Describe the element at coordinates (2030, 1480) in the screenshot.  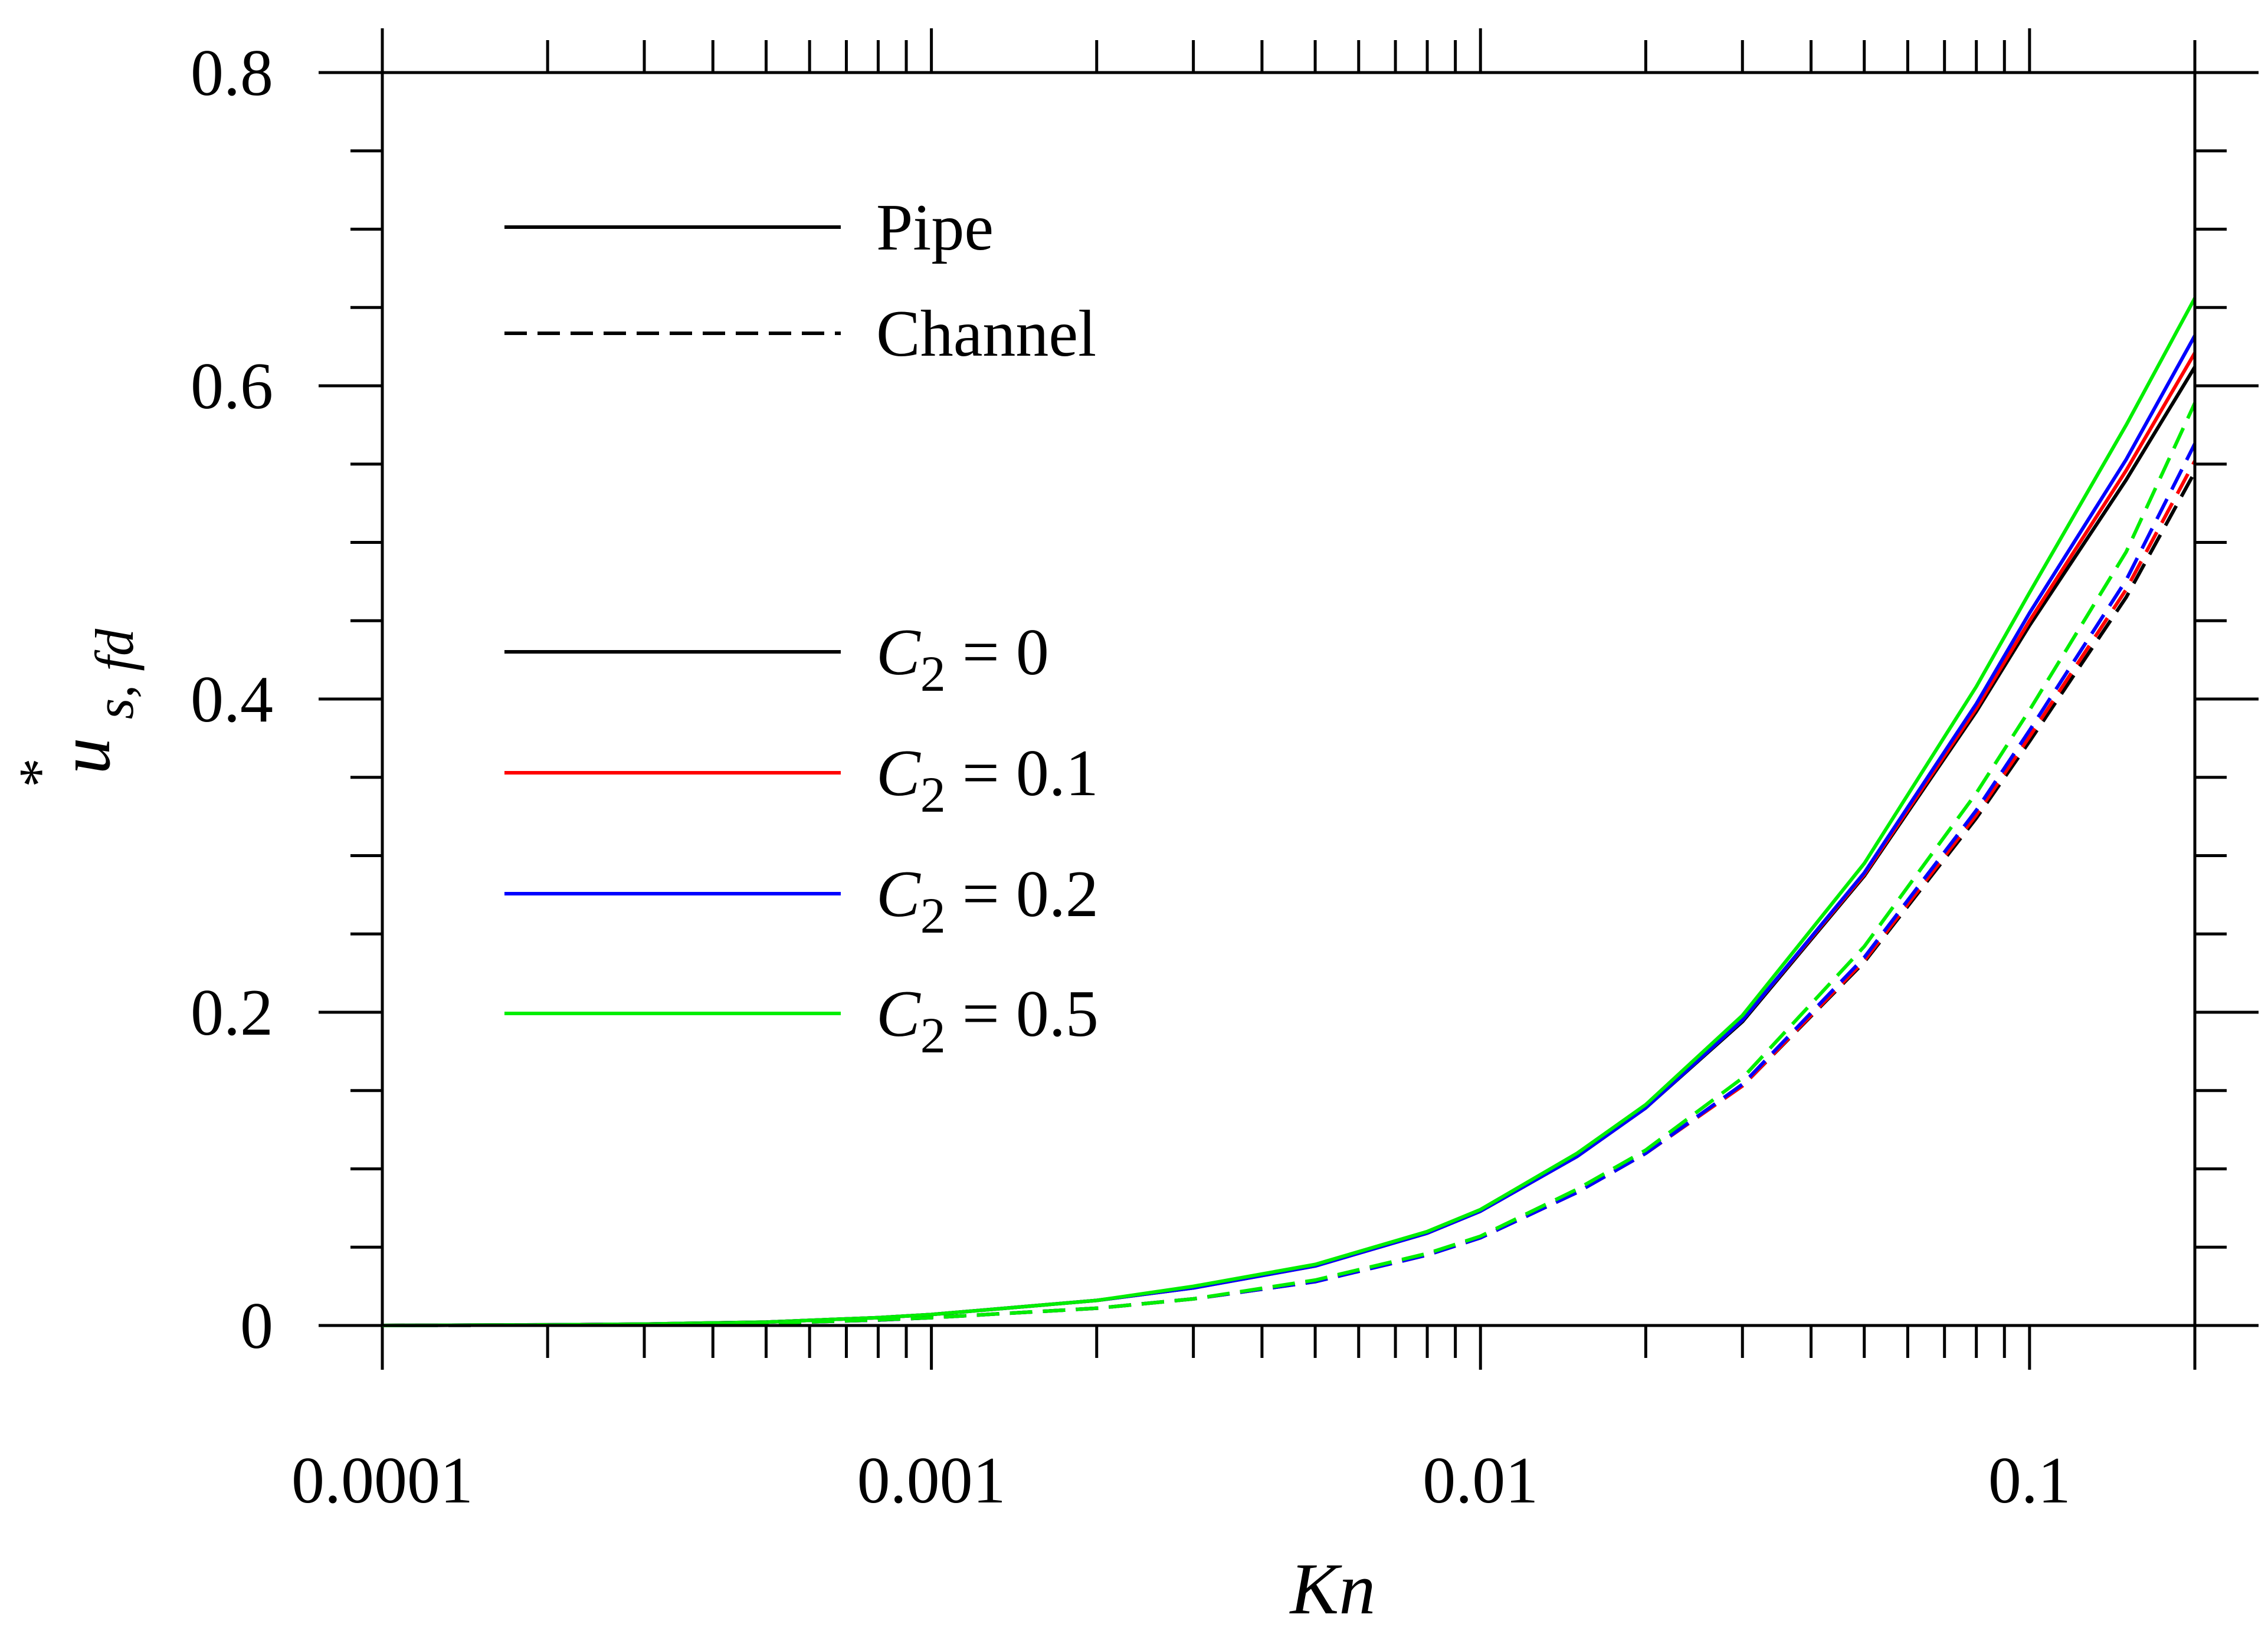
I see `x-tick-label: 0.1` at that location.